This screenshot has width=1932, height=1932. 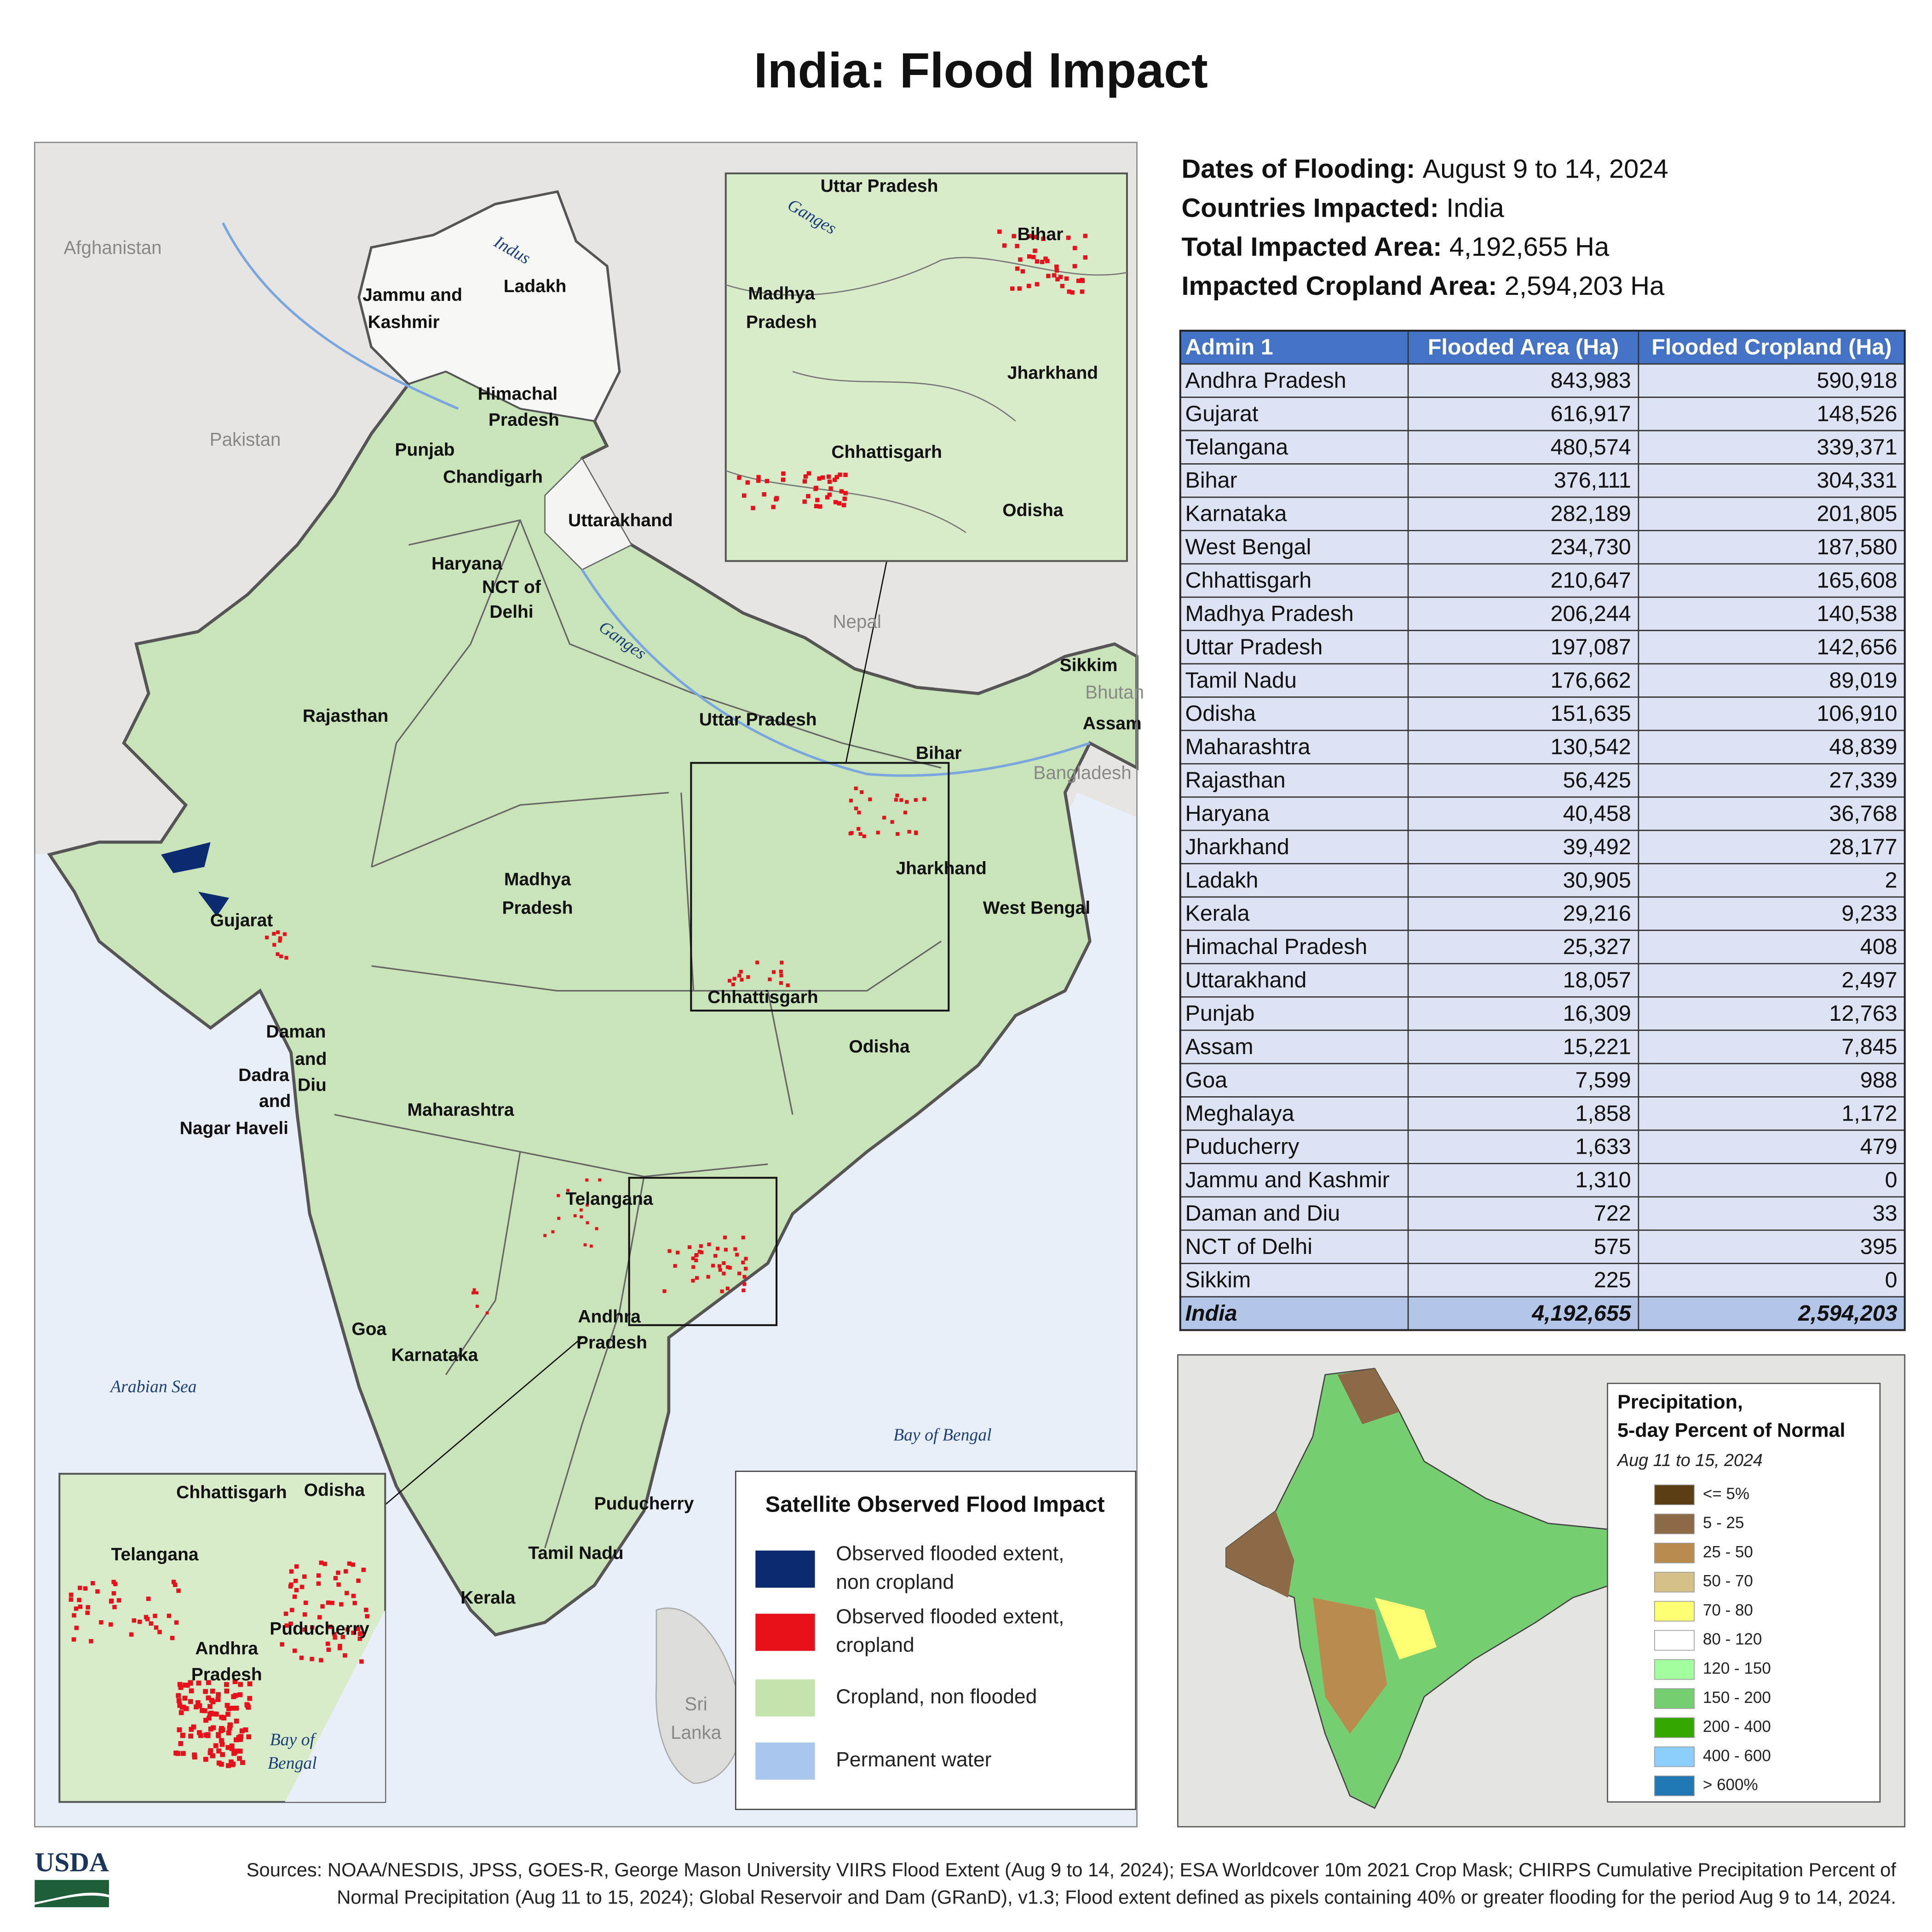 What do you see at coordinates (1265, 380) in the screenshot?
I see `table-cell: Andhra Pradesh` at bounding box center [1265, 380].